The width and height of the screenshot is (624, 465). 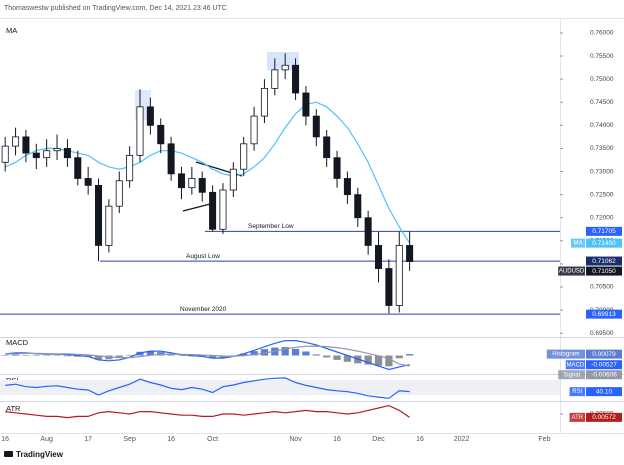 What do you see at coordinates (602, 194) in the screenshot?
I see `y-tick-label: 0.72500` at bounding box center [602, 194].